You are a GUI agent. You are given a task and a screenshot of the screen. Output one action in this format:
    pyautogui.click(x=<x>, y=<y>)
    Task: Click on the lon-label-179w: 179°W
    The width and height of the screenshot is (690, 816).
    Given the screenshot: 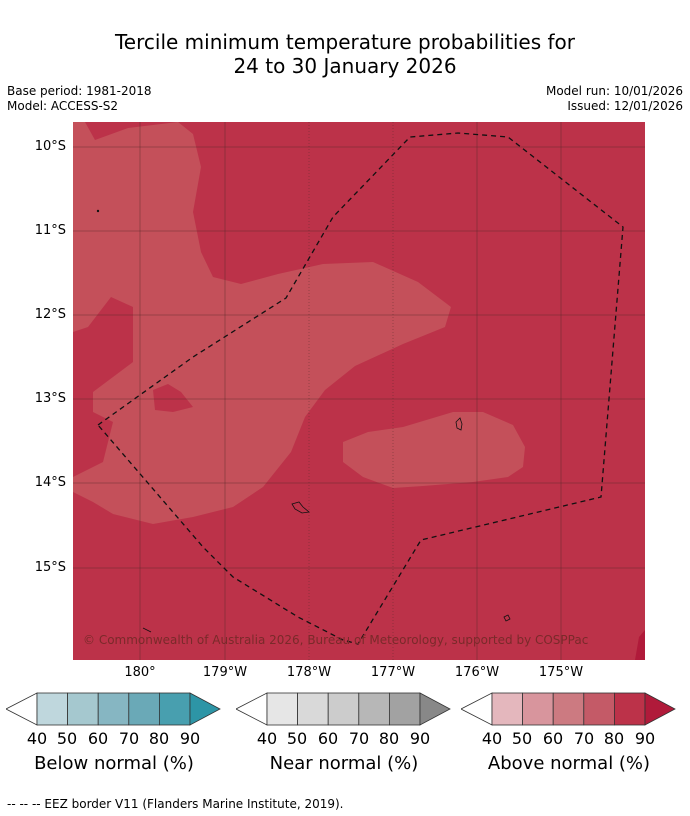 What is the action you would take?
    pyautogui.click(x=225, y=672)
    